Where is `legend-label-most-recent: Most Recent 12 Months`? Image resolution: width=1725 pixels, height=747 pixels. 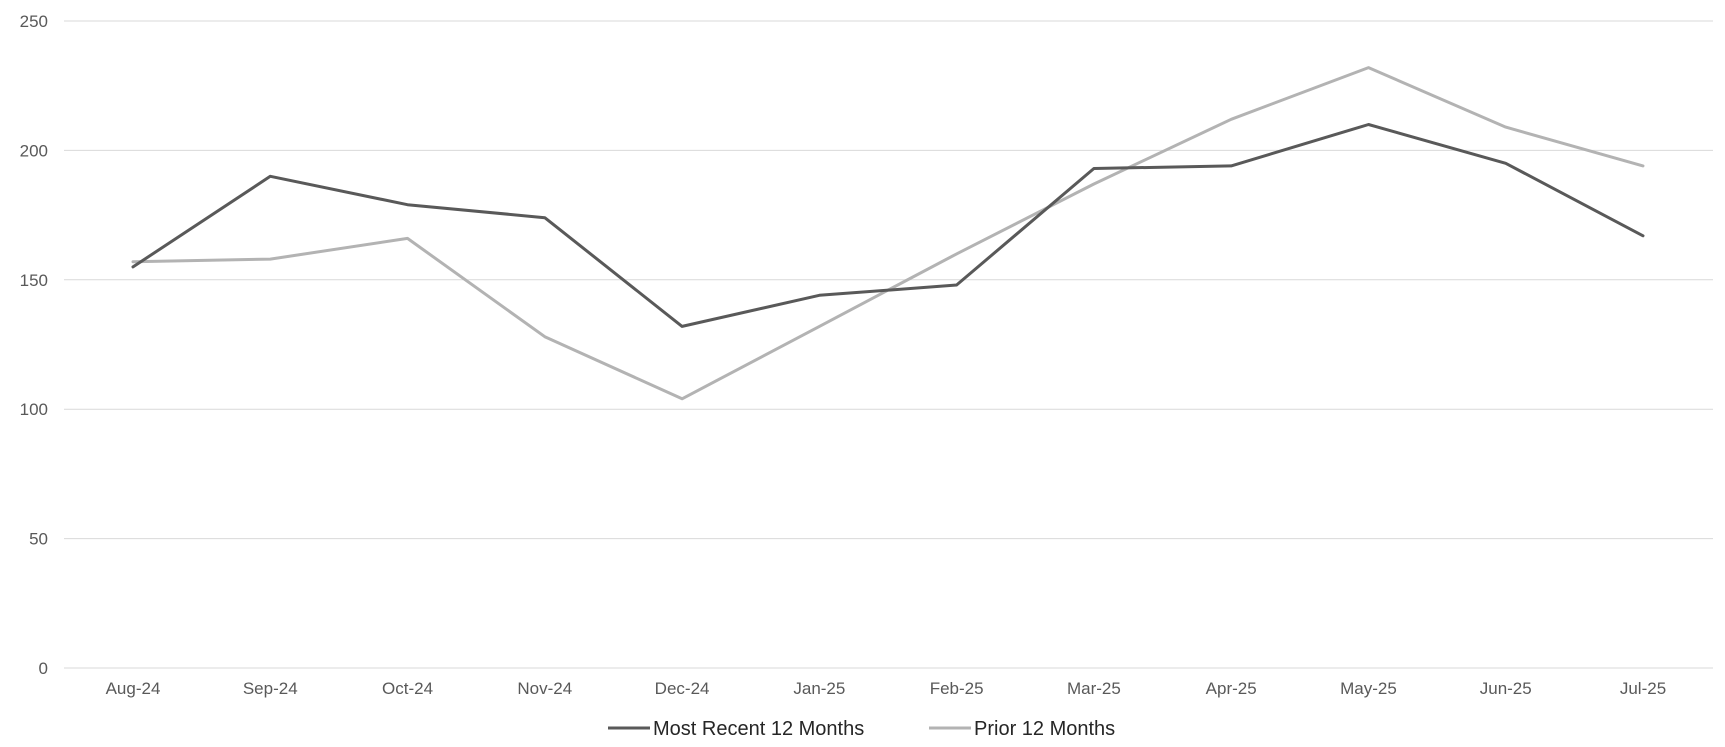 legend-label-most-recent: Most Recent 12 Months is located at coordinates (758, 729).